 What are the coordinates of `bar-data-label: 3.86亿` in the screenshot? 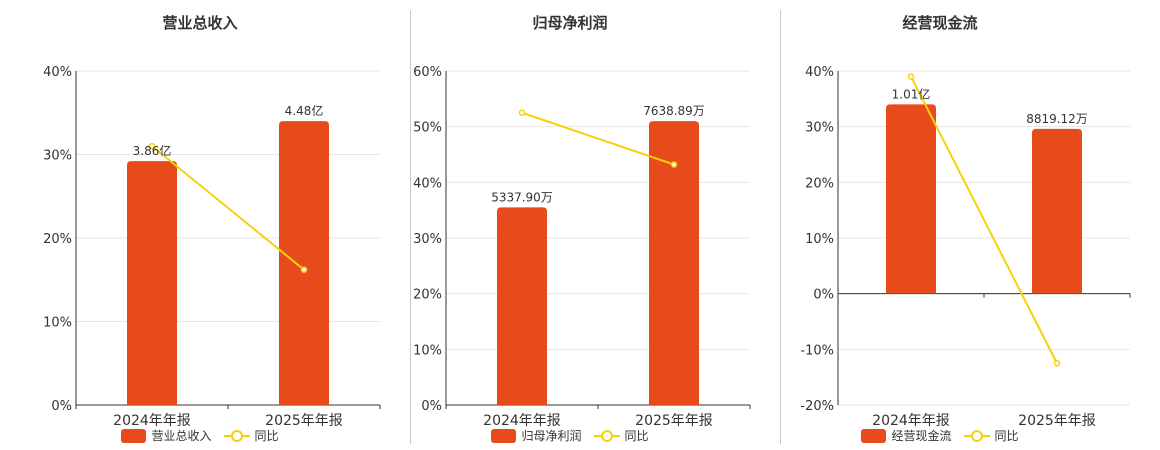 It's located at (152, 150).